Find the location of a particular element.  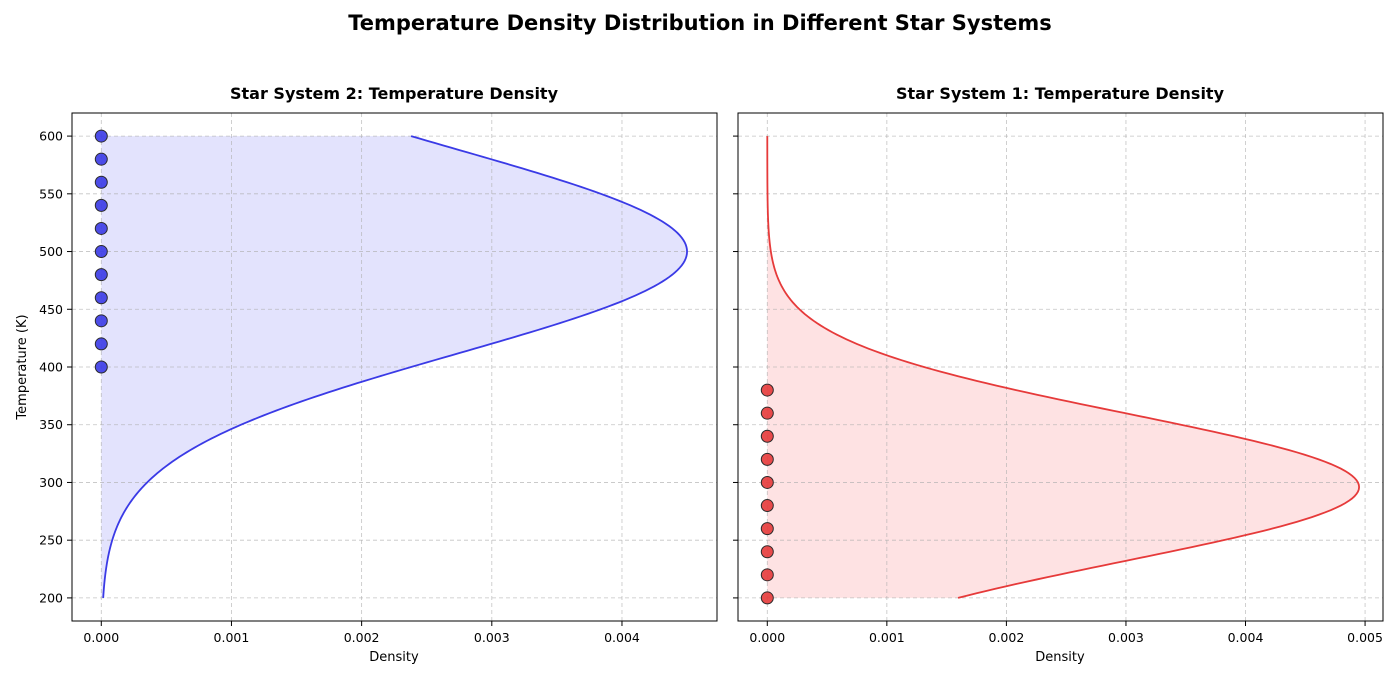

x-tick-label: 0.005 is located at coordinates (1365, 637).